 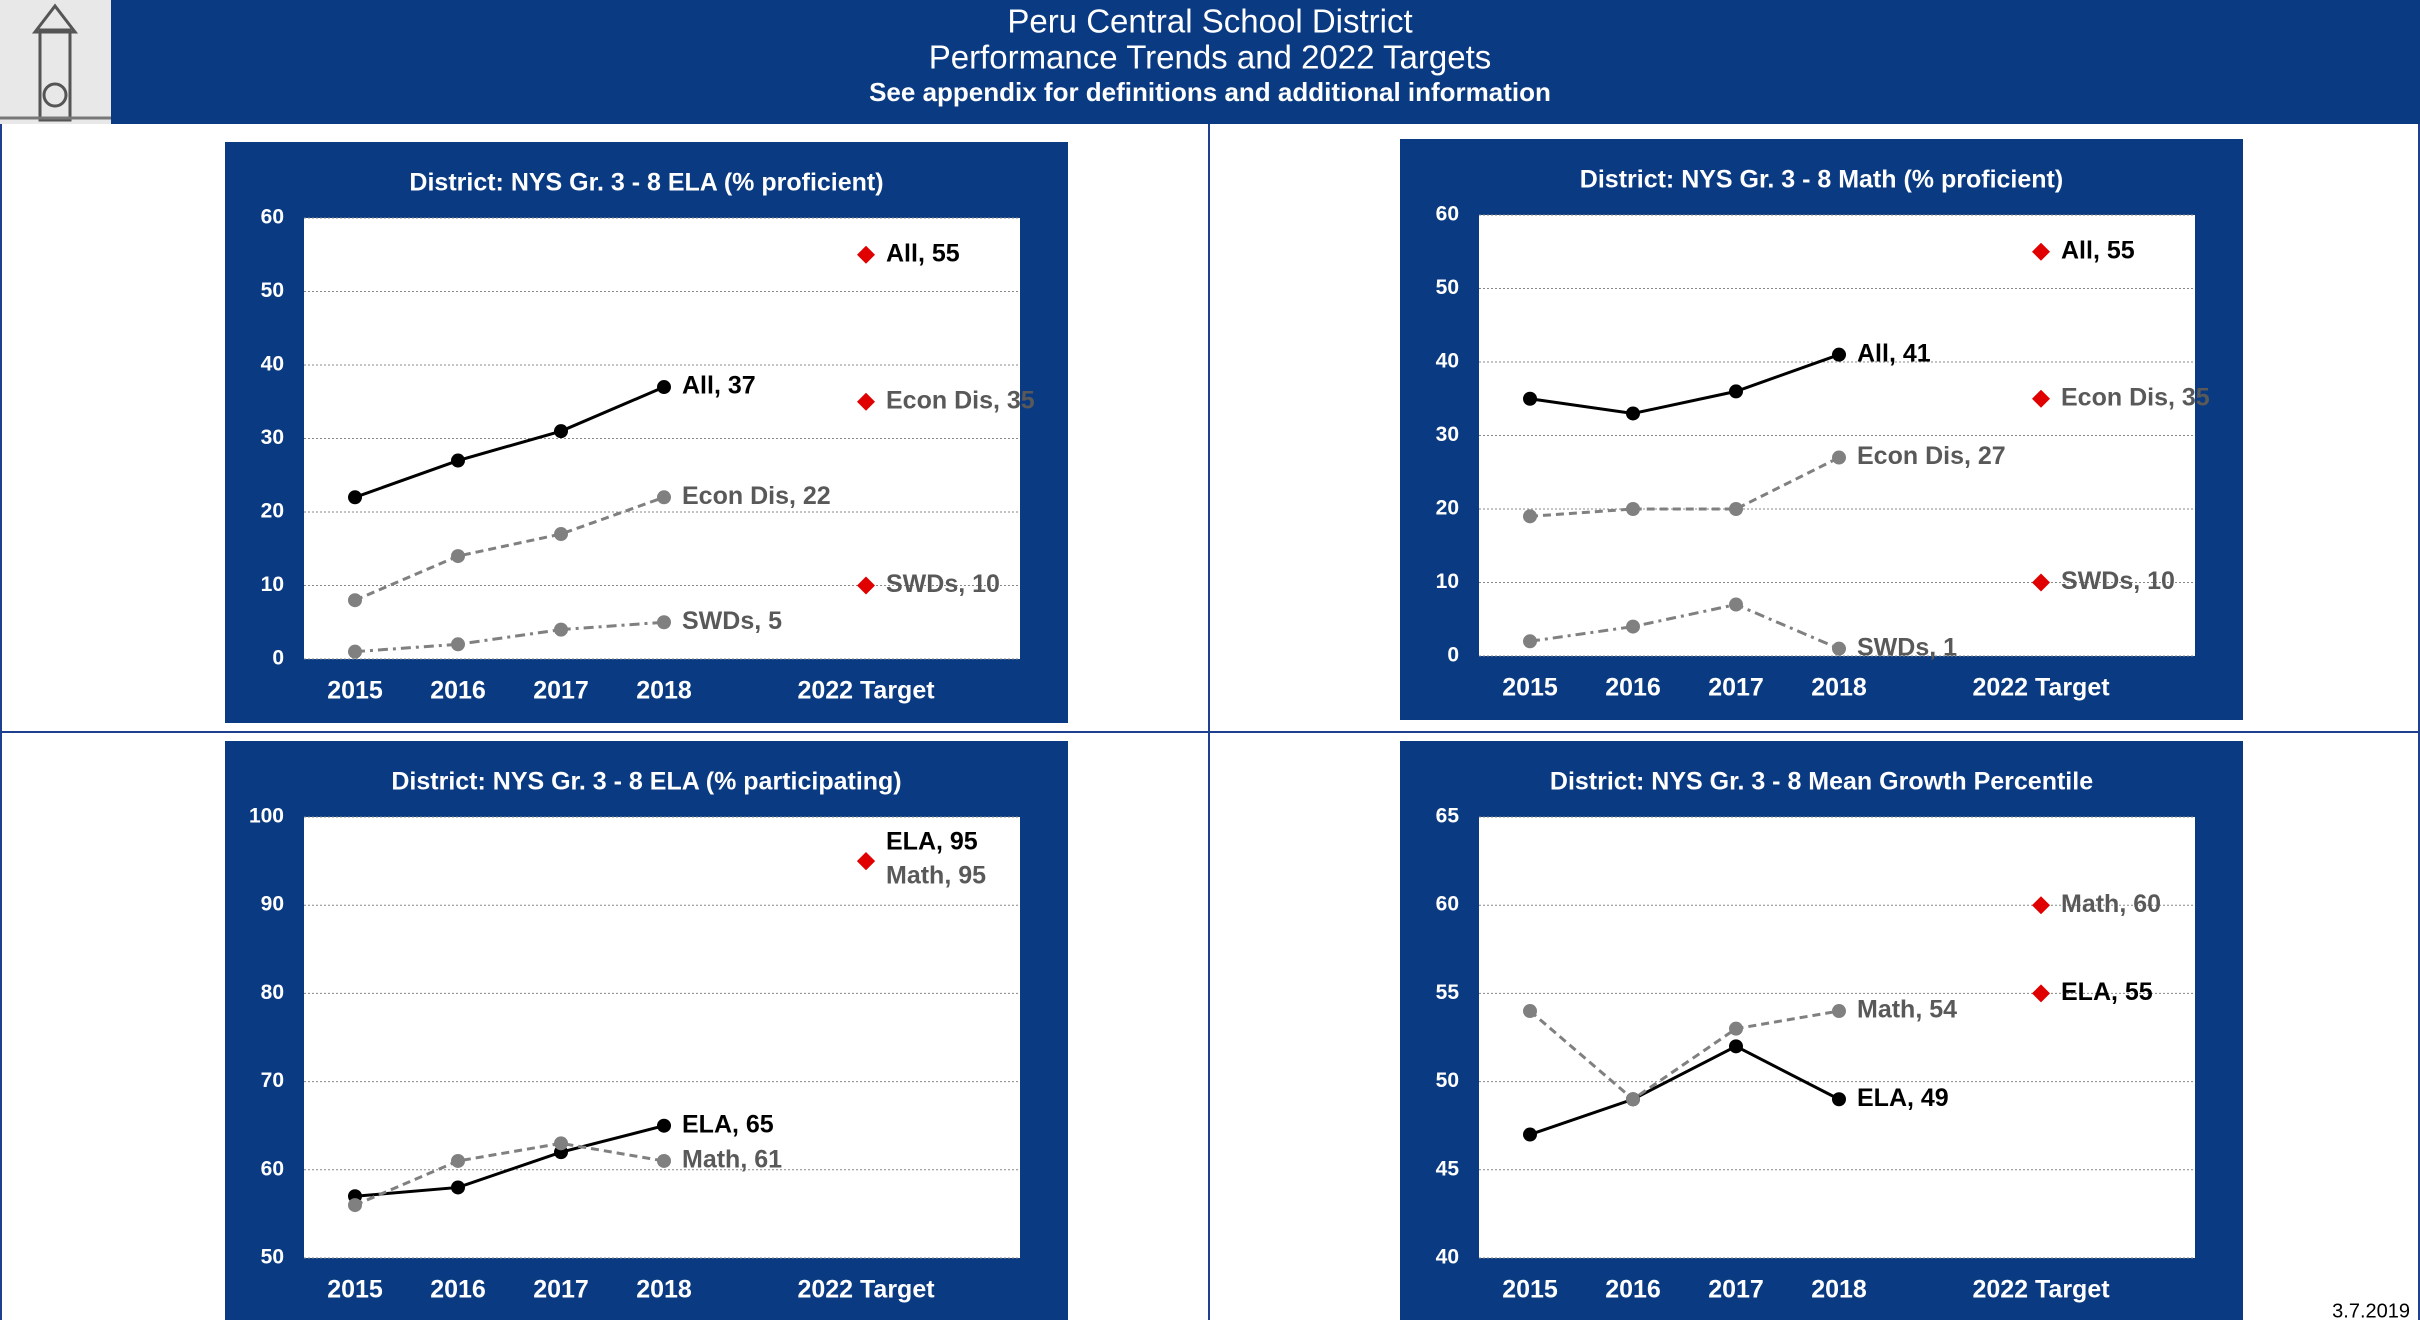 What do you see at coordinates (1931, 456) in the screenshot?
I see `value-label: Econ Dis, 27` at bounding box center [1931, 456].